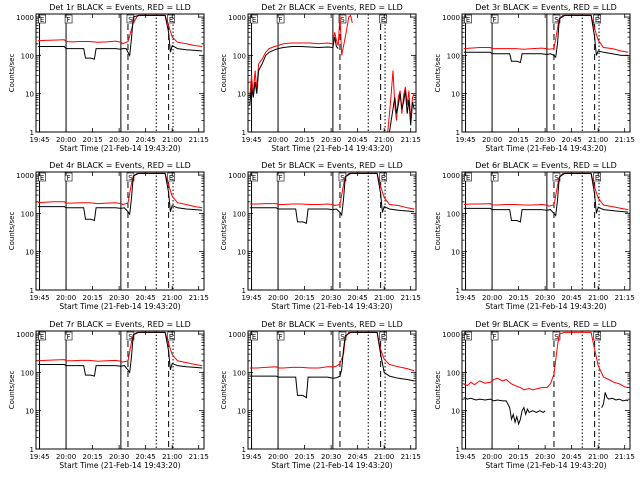 Image resolution: width=640 pixels, height=480 pixels. I want to click on panel-title: Det 1r BLACK = Events, RED = LLD, so click(120, 7).